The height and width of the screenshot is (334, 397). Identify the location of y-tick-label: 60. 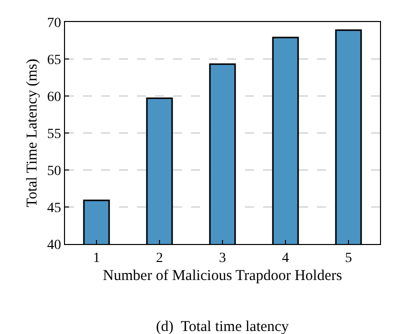
(54, 97).